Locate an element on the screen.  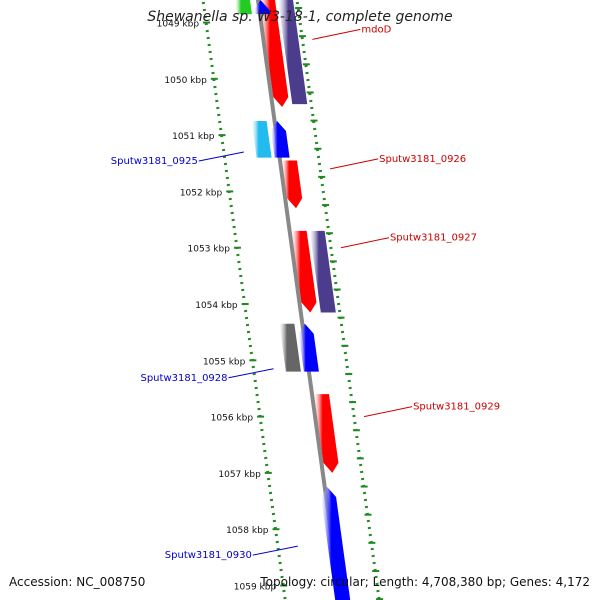
gene-label: Sputw3181_0930 is located at coordinates (208, 555).